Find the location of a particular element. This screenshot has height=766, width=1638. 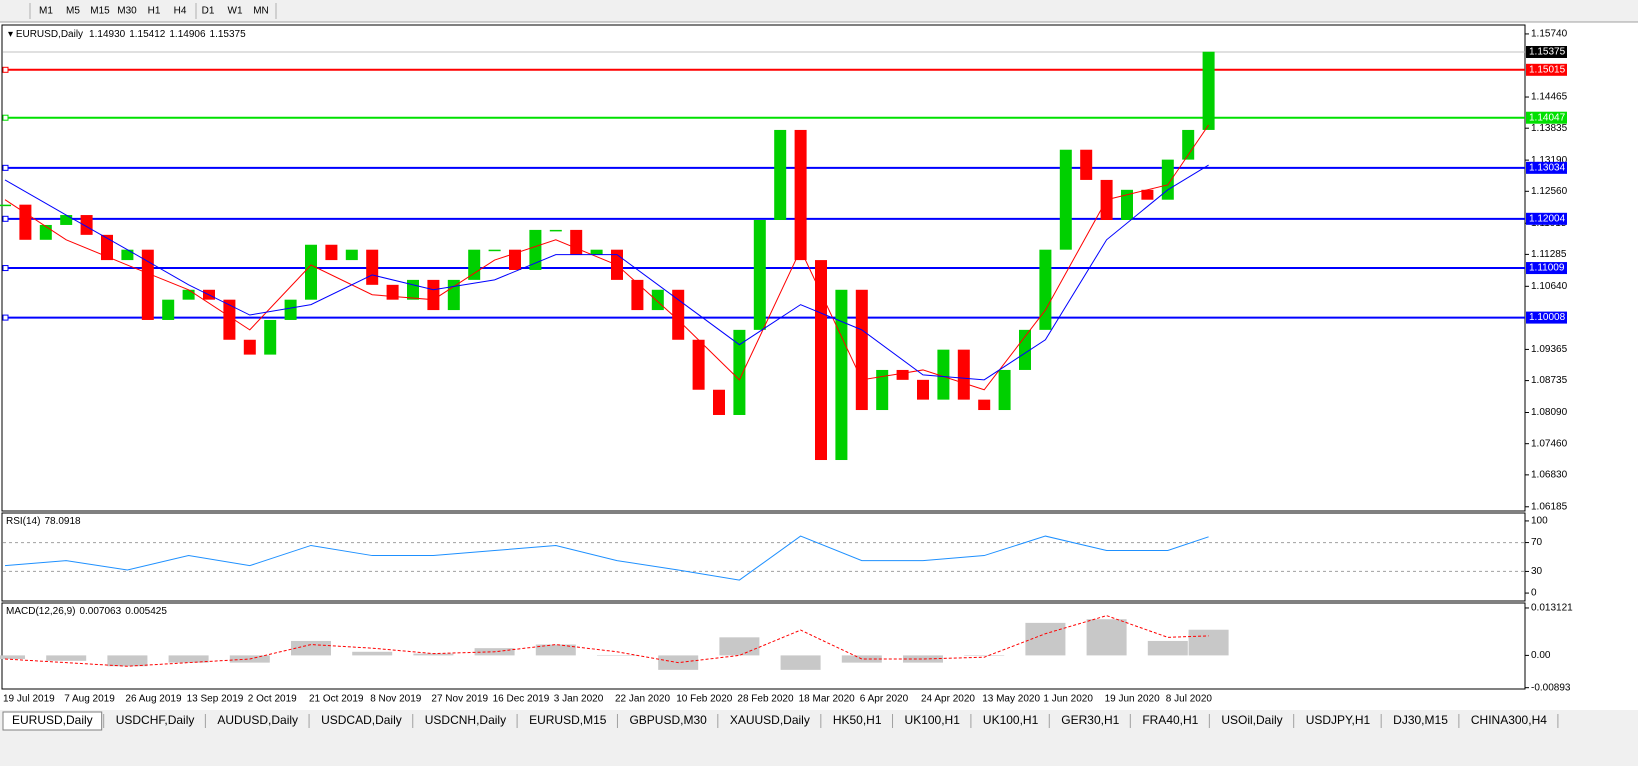

last-price-box is located at coordinates (1546, 51).